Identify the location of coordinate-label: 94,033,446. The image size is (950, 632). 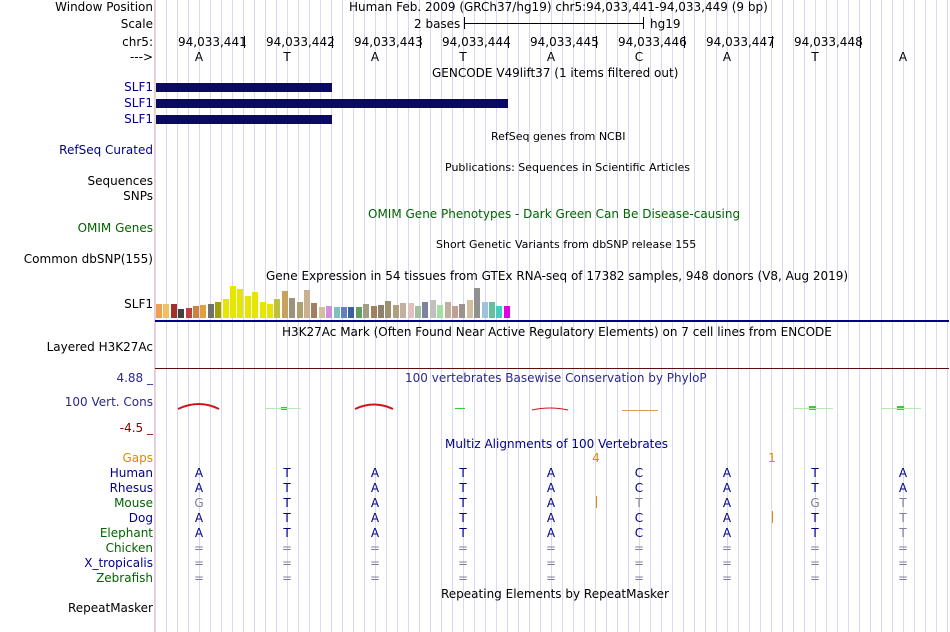
(652, 42).